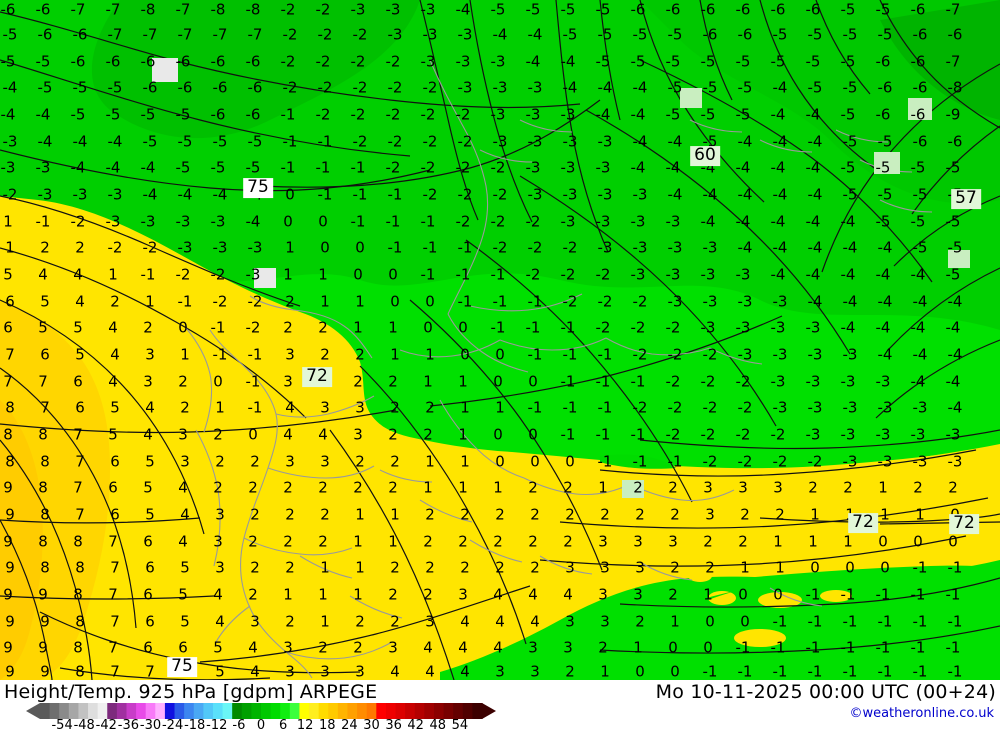 This screenshot has width=1000, height=733. I want to click on colorbar-tick: -36, so click(128, 725).